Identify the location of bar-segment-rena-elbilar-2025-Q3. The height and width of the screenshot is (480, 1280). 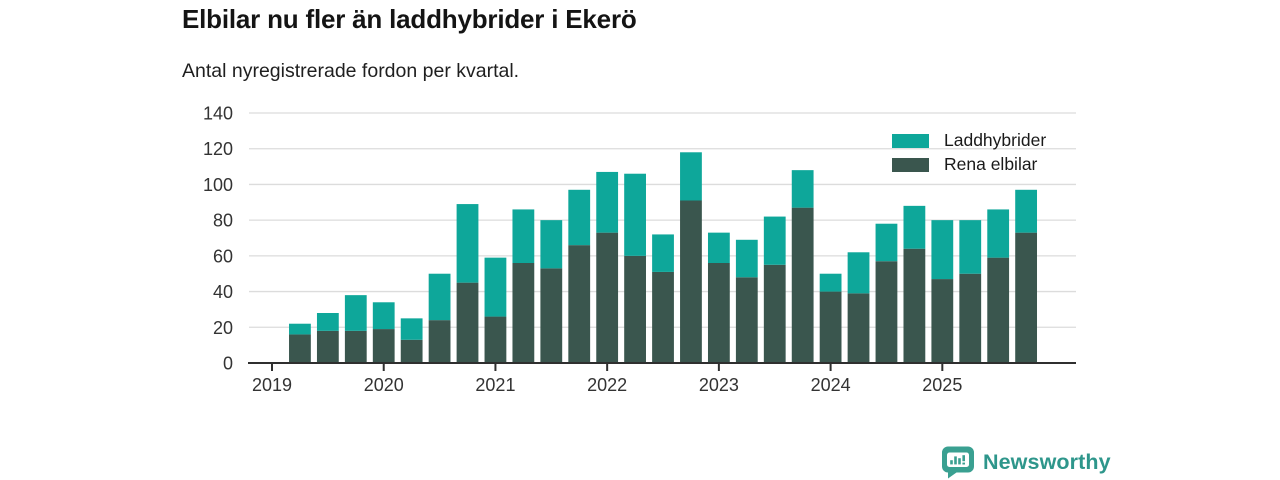
(998, 310).